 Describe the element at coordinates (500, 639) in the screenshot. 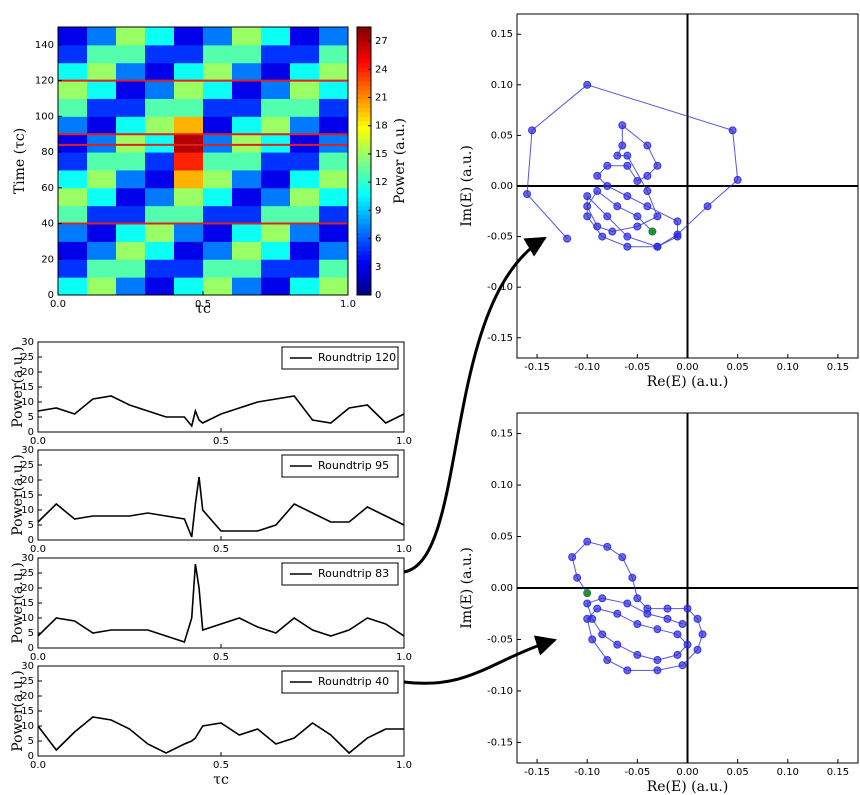

I see `y-tick-label: -0.05` at that location.